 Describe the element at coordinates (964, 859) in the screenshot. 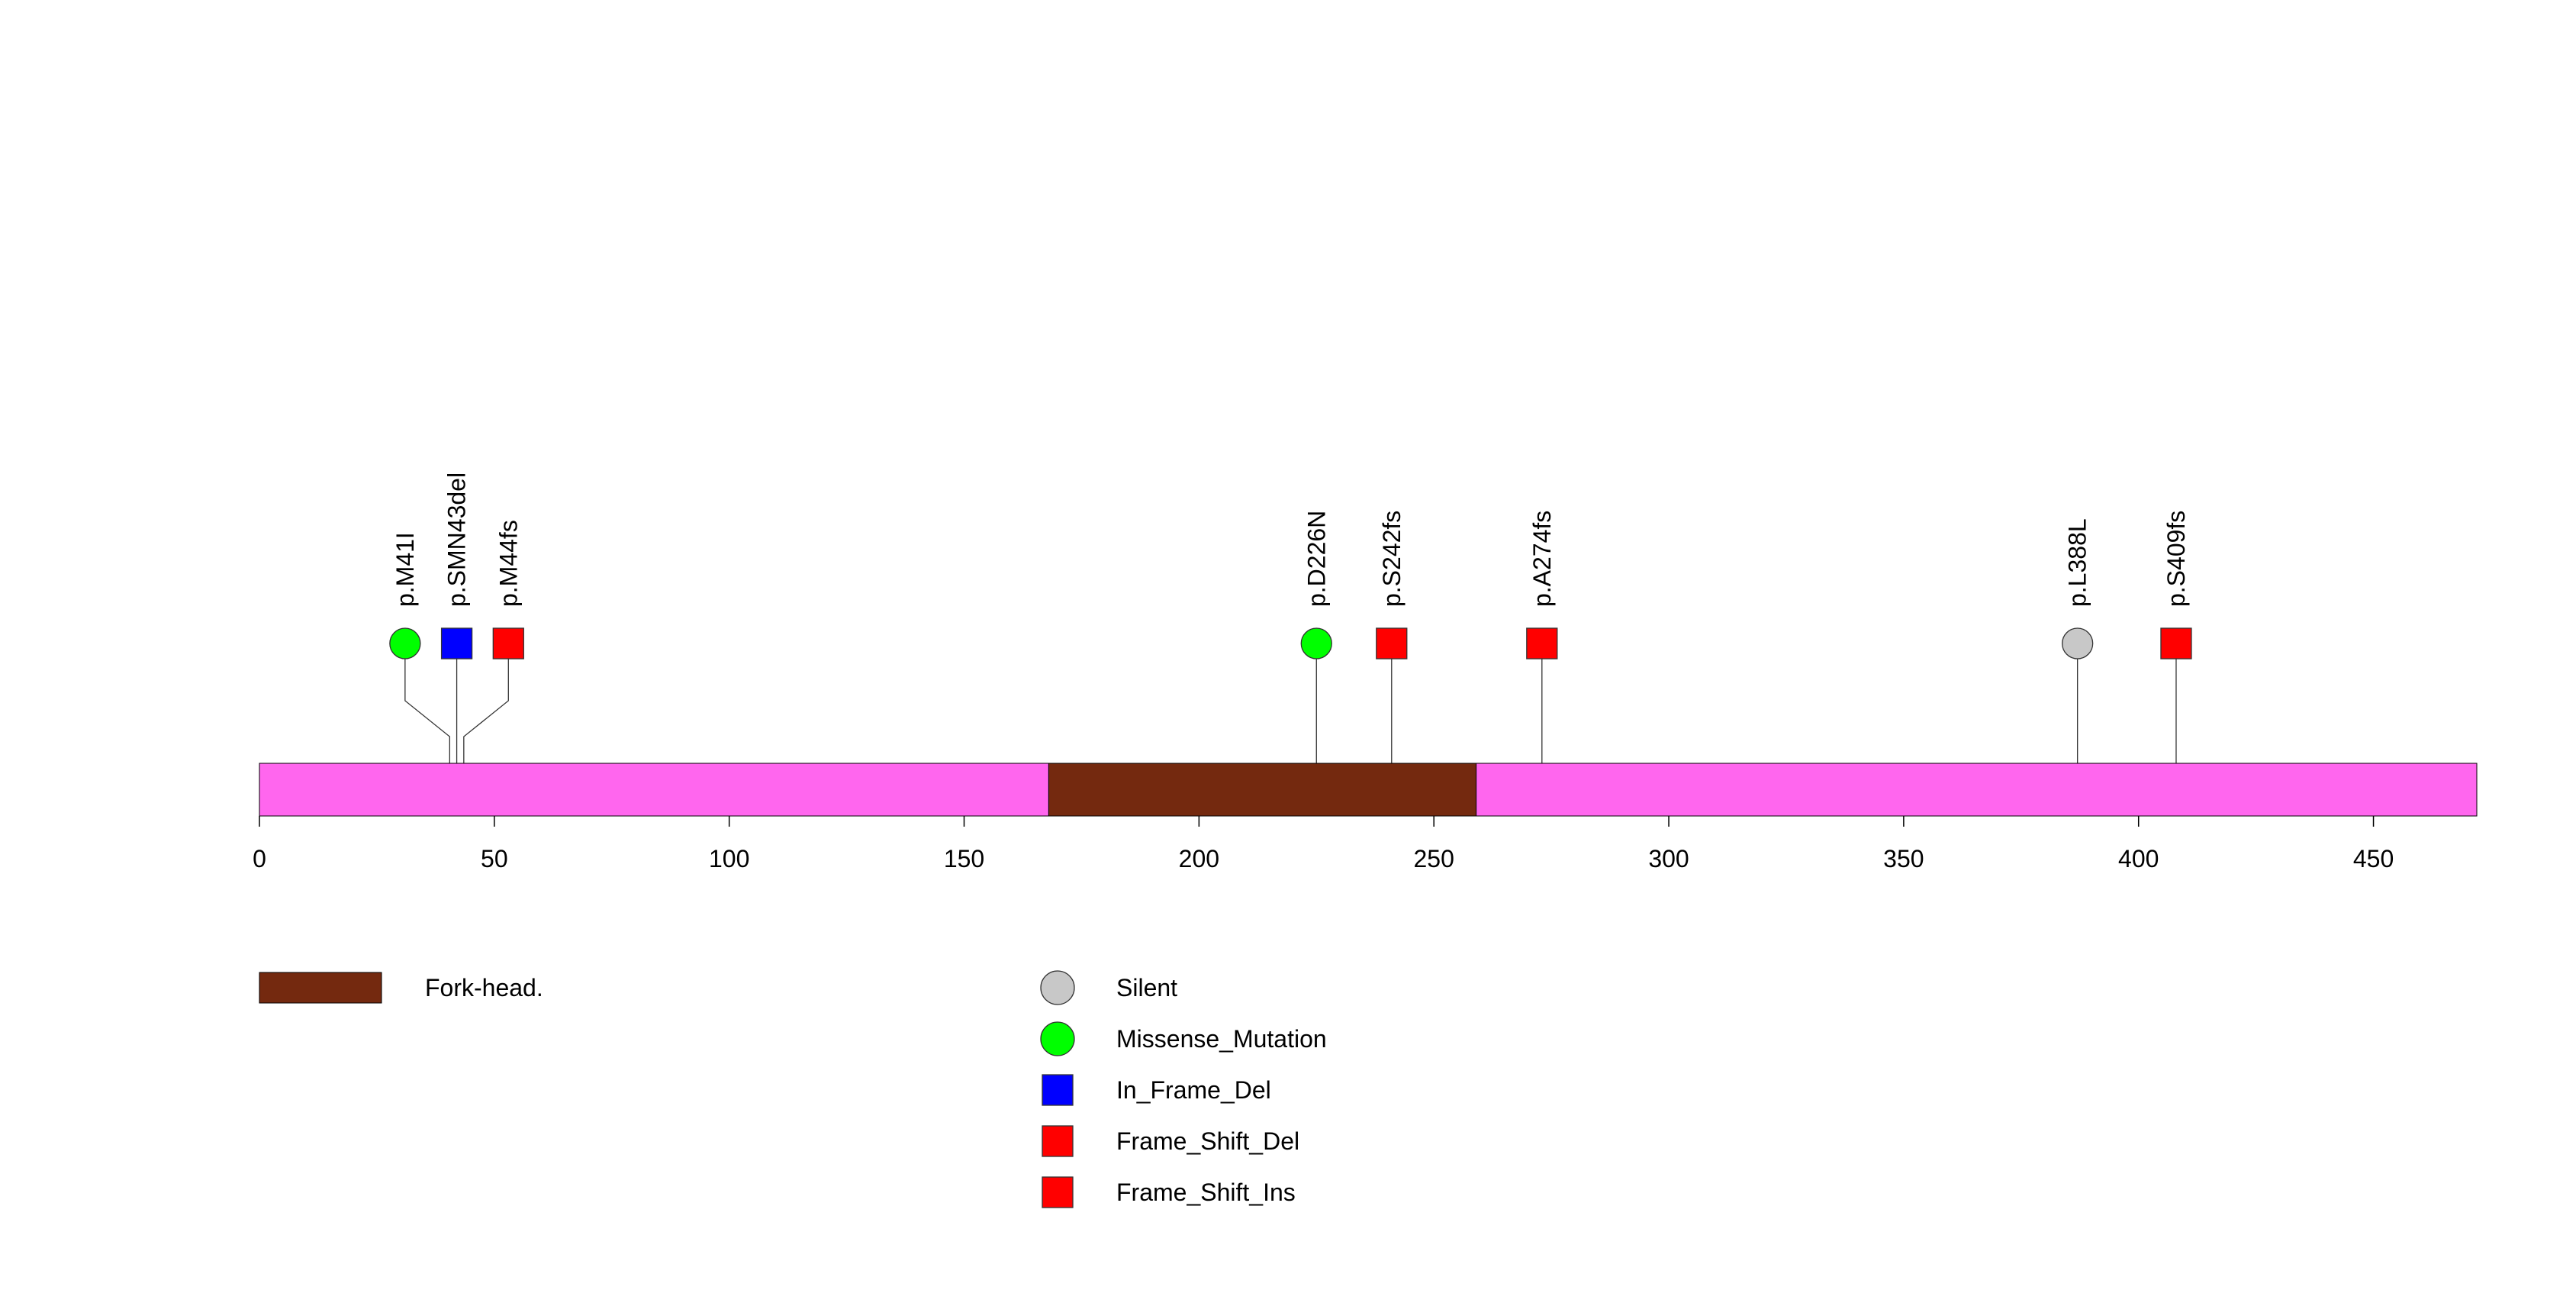

I see `x-tick-label: 150` at that location.